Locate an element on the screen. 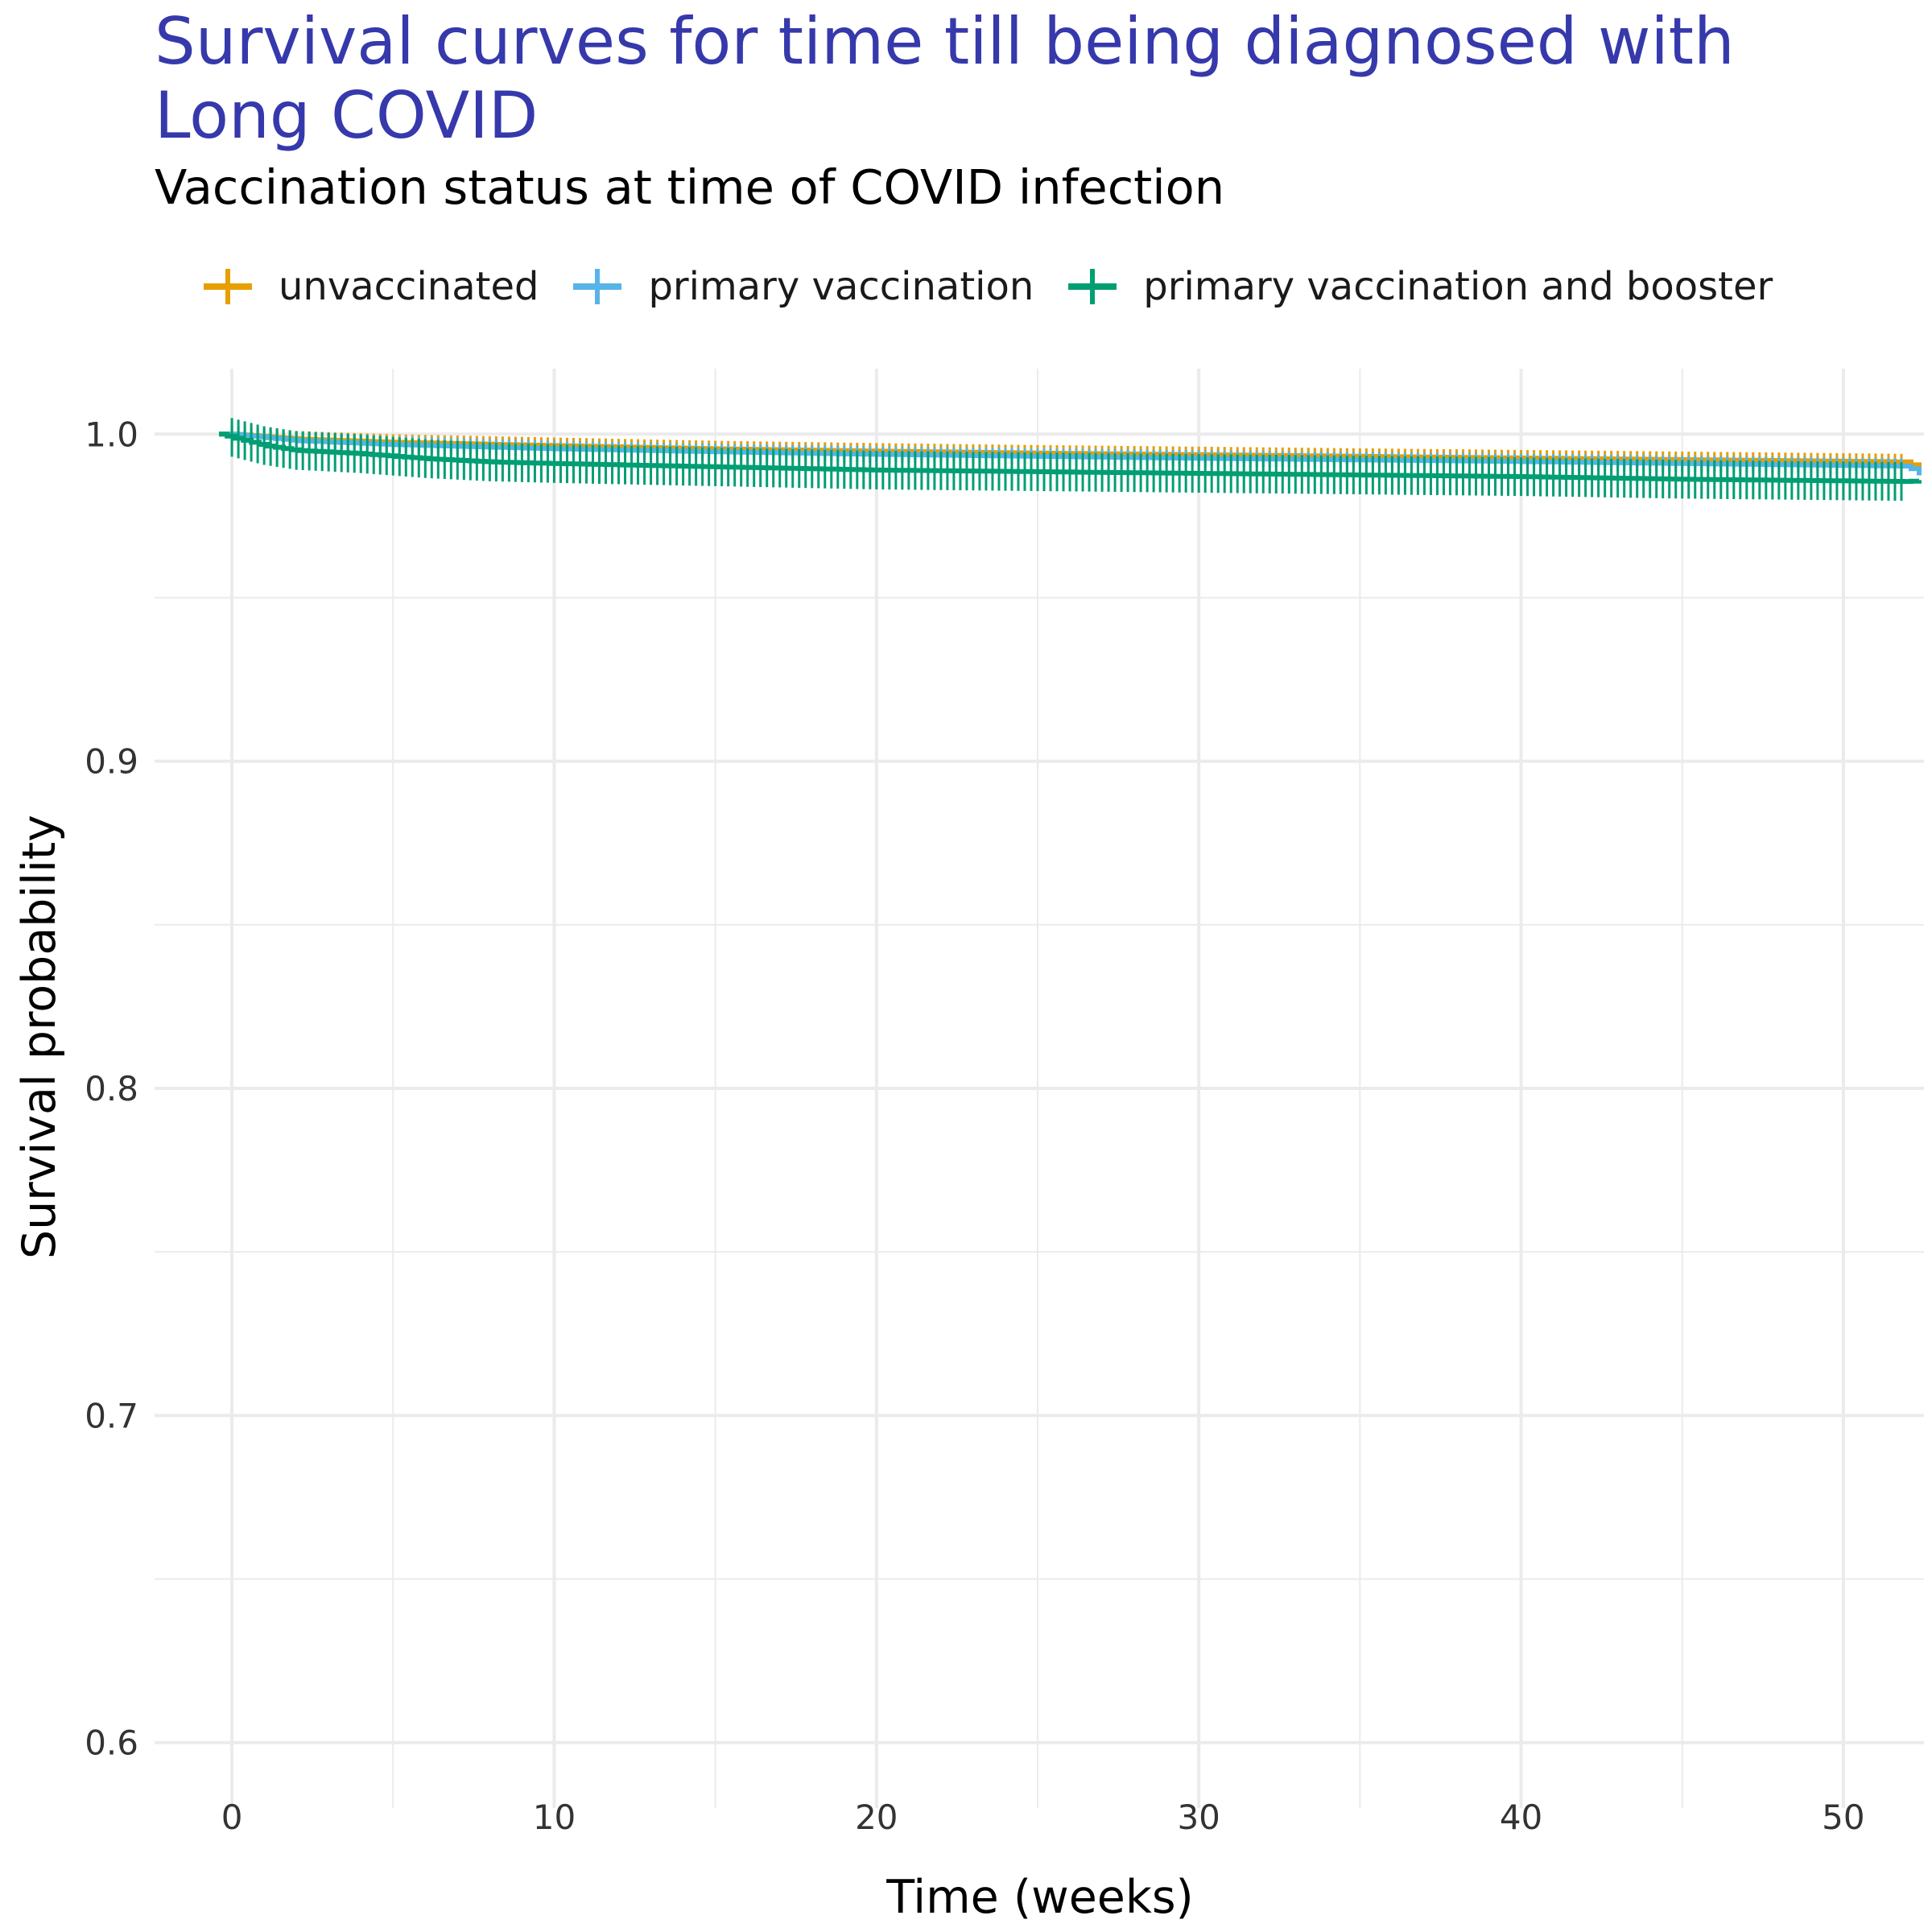 The image size is (1932, 1932). legend-key-primary-vaccination-and-booster is located at coordinates (1092, 286).